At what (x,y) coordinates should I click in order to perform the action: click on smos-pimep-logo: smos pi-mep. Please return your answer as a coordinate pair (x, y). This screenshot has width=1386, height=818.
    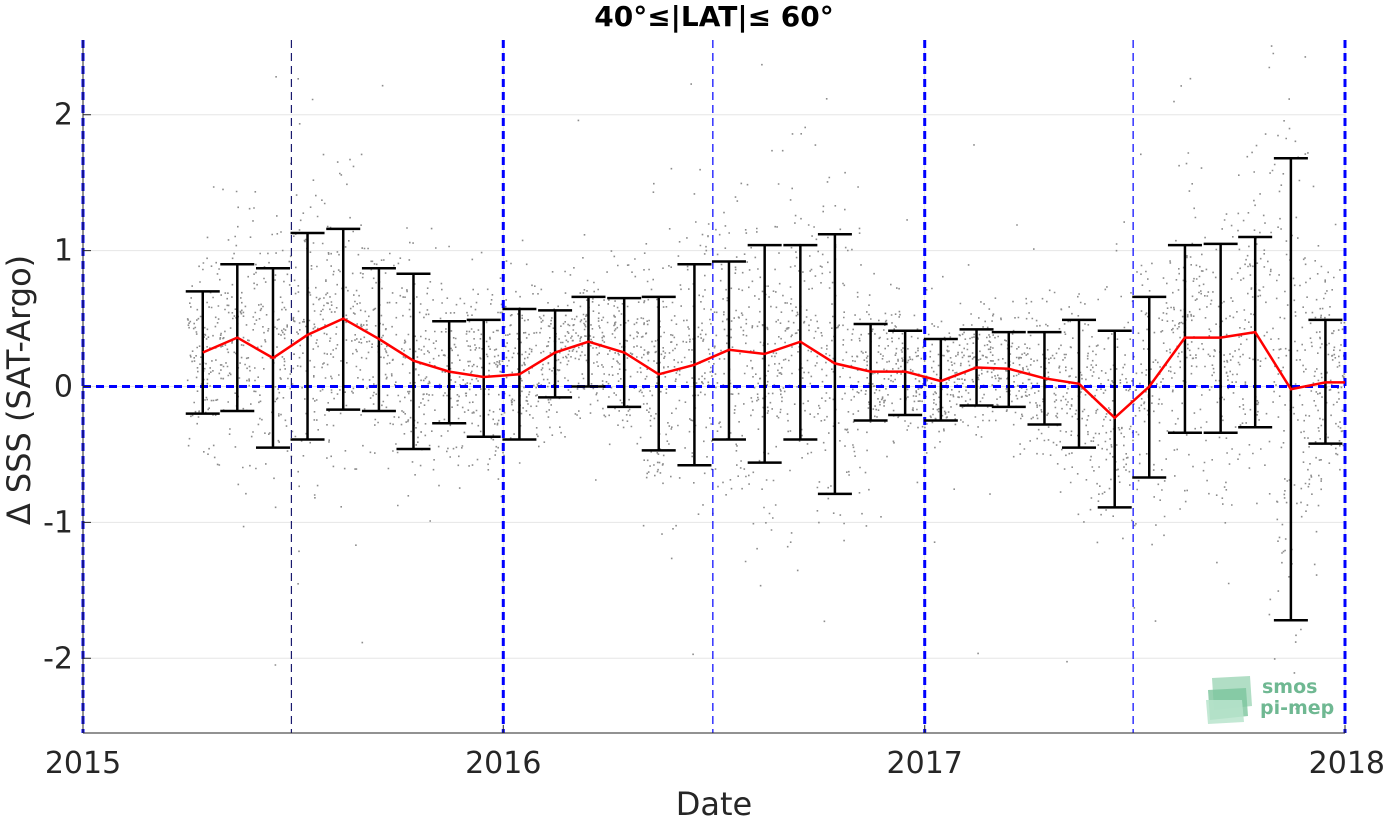
    Looking at the image, I should click on (1270, 700).